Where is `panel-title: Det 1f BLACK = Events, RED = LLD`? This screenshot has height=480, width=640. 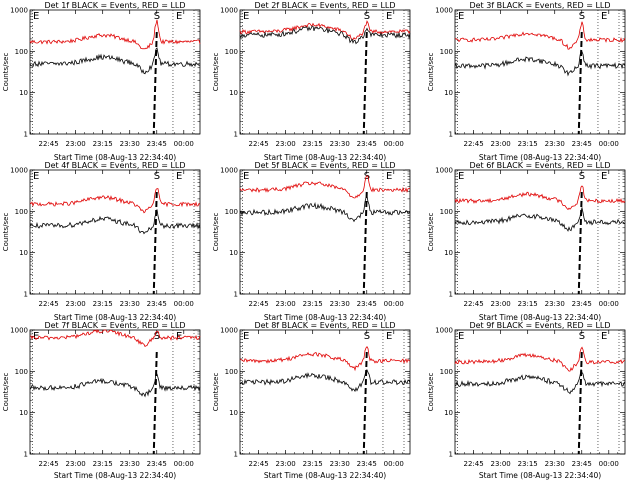 panel-title: Det 1f BLACK = Events, RED = LLD is located at coordinates (114, 5).